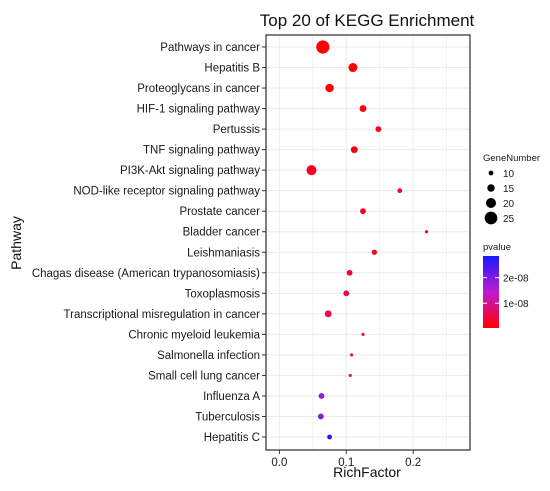  I want to click on colorbar-tick-label: 1e-08, so click(516, 304).